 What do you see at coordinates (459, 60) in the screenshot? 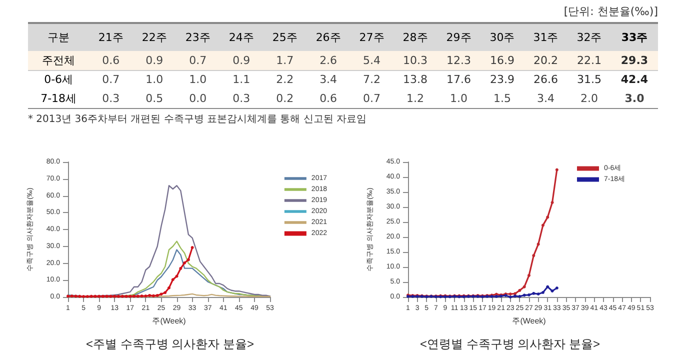
I see `data-label: 12.3` at bounding box center [459, 60].